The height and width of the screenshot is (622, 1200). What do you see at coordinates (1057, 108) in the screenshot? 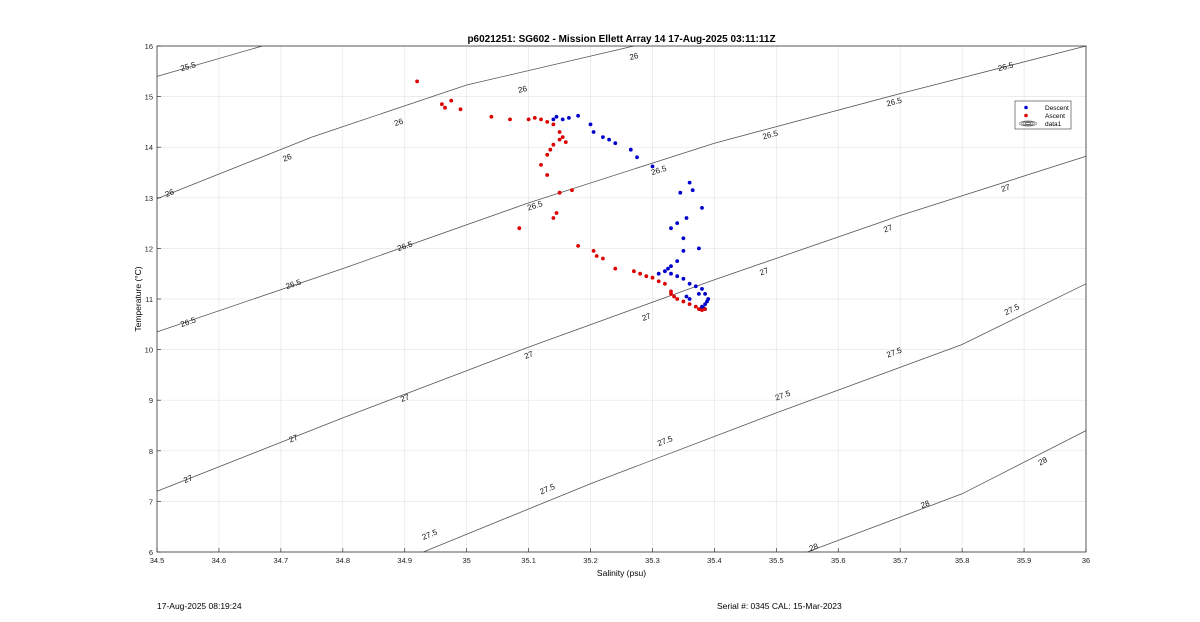
I see `legend-descent-label: Descent` at bounding box center [1057, 108].